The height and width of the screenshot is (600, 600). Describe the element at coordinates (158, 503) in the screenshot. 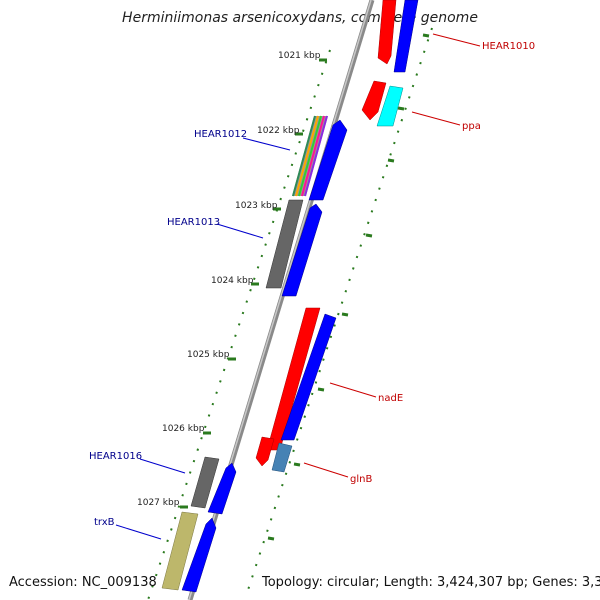

I see `tick-label-1027: 1027 kbp` at that location.